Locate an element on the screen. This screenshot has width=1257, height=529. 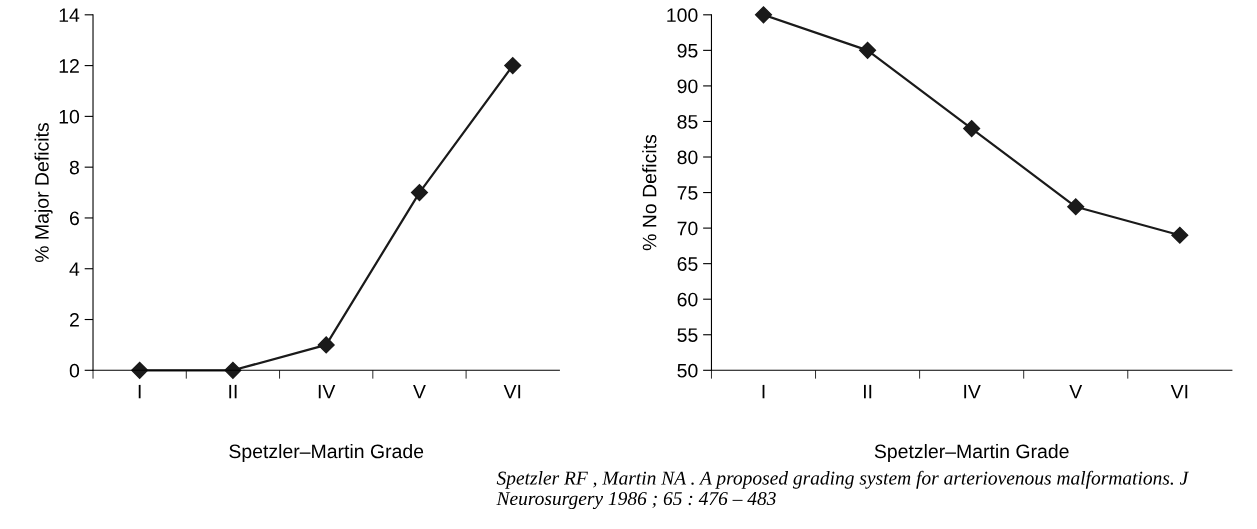
y-tick-label: 75 is located at coordinates (687, 193).